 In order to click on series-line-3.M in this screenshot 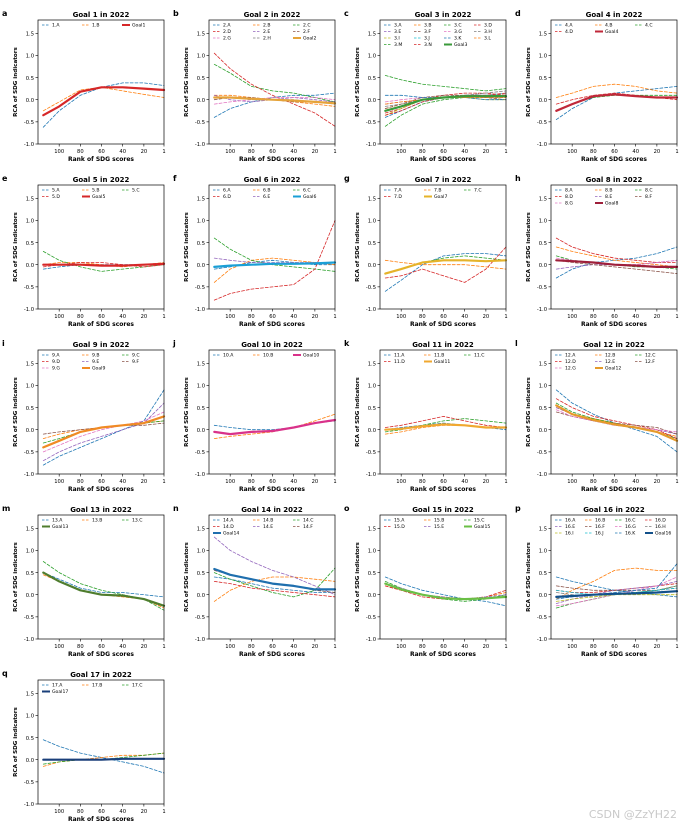, I will do `click(445, 83)`.